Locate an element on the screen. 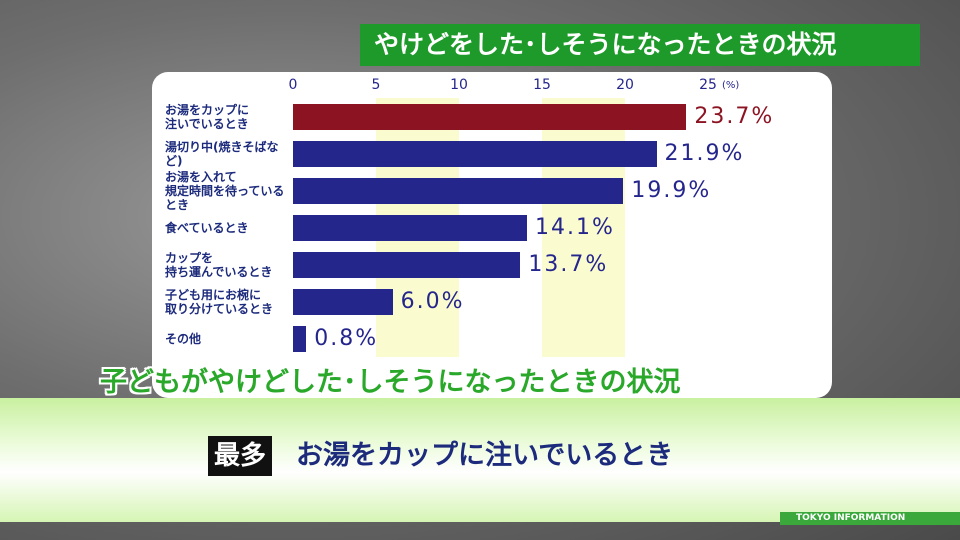  x-tick-label: 15 is located at coordinates (542, 85).